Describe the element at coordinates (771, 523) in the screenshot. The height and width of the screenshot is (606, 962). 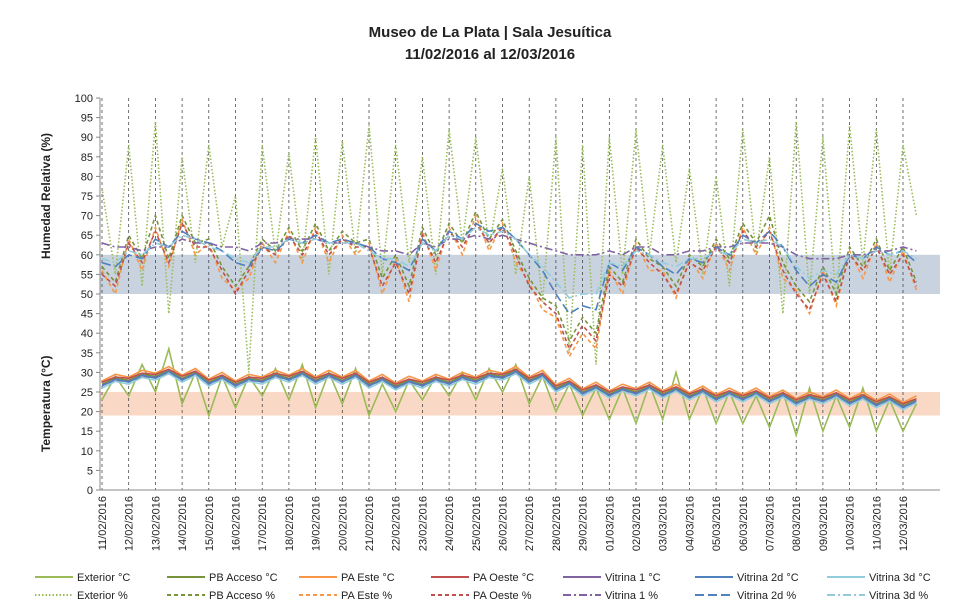
I see `x-tick-label: 07/03/2016` at that location.